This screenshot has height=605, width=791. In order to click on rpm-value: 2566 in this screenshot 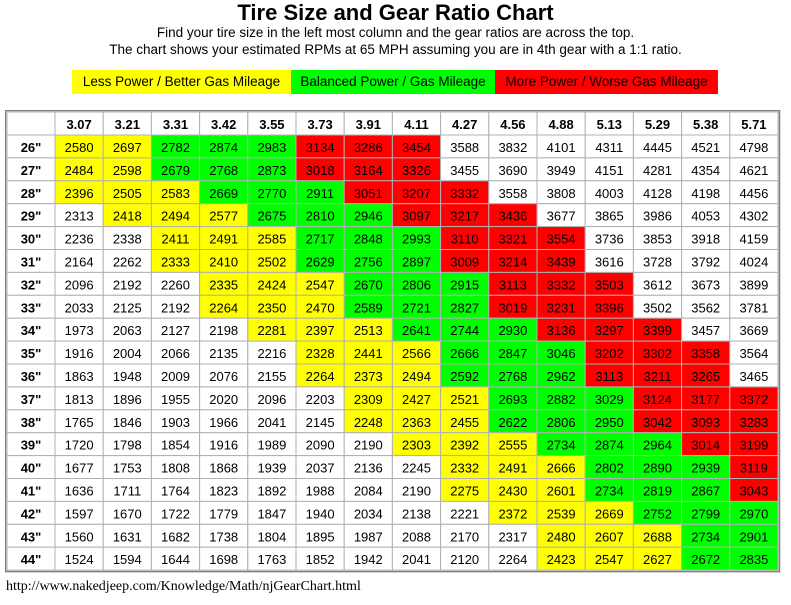, I will do `click(416, 353)`.